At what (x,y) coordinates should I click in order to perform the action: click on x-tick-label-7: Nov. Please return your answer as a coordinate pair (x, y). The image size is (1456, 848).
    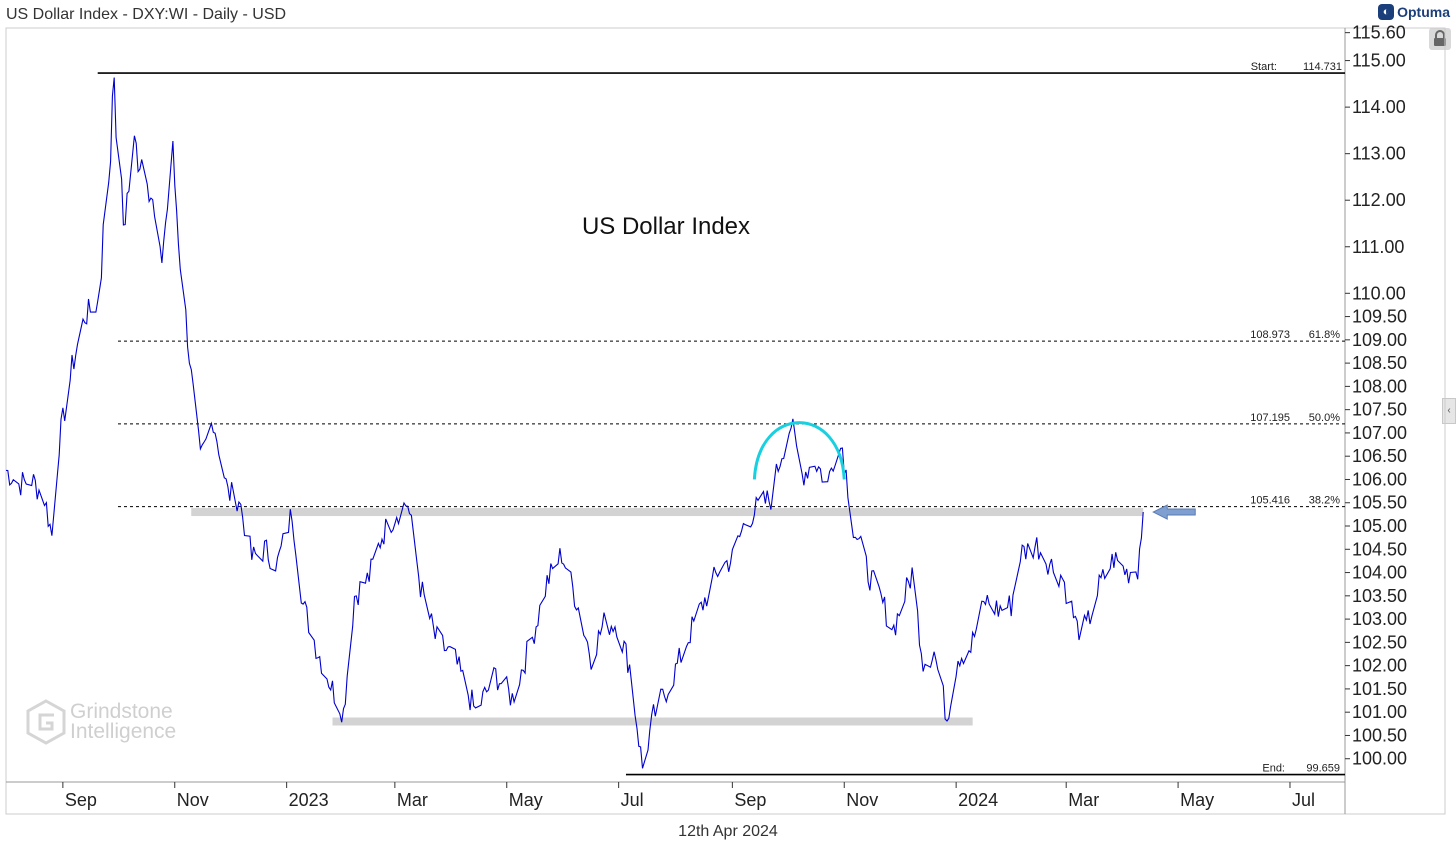
    Looking at the image, I should click on (862, 800).